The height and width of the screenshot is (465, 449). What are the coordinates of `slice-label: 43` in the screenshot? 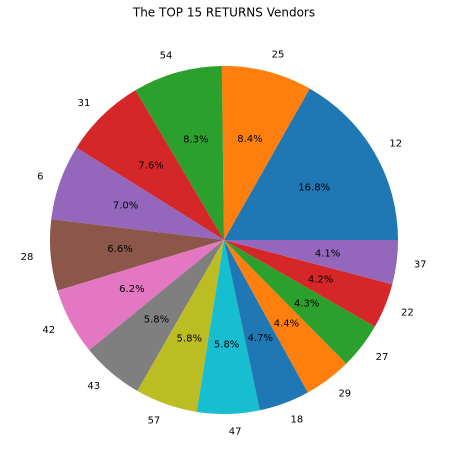 It's located at (93, 386).